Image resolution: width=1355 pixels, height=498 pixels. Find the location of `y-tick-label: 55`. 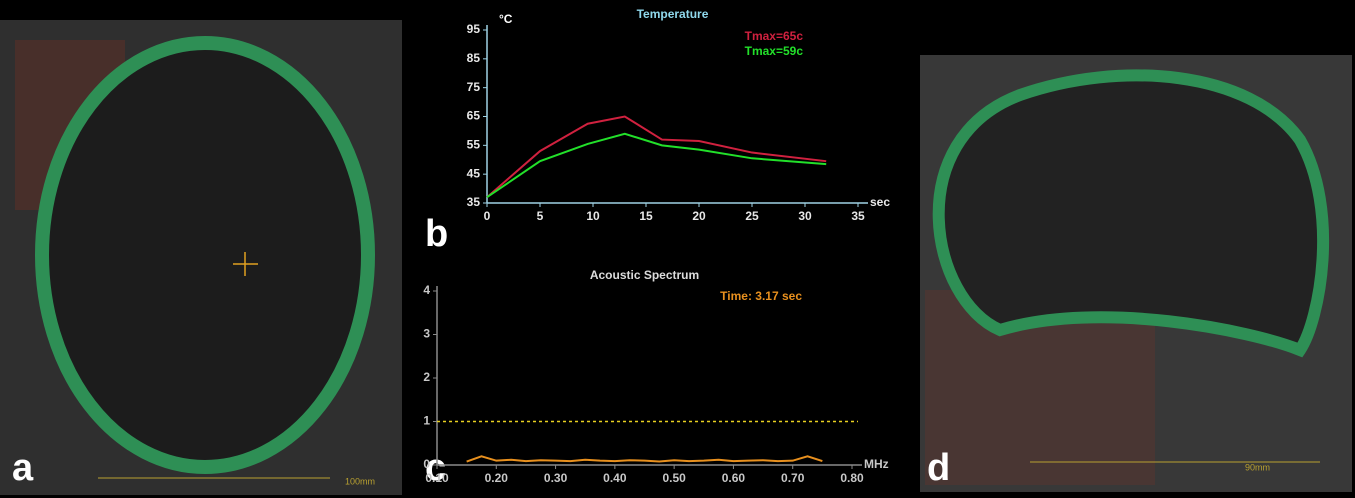

y-tick-label: 55 is located at coordinates (474, 145).